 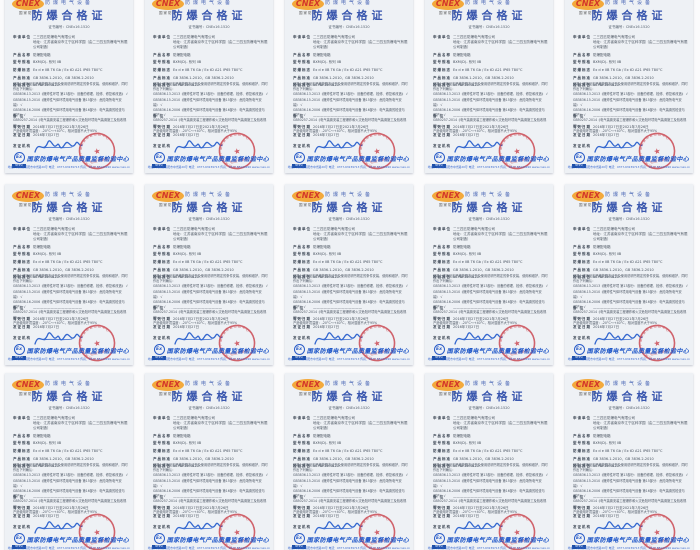 I want to click on issuer-label: 发证机构, so click(x=22, y=527).